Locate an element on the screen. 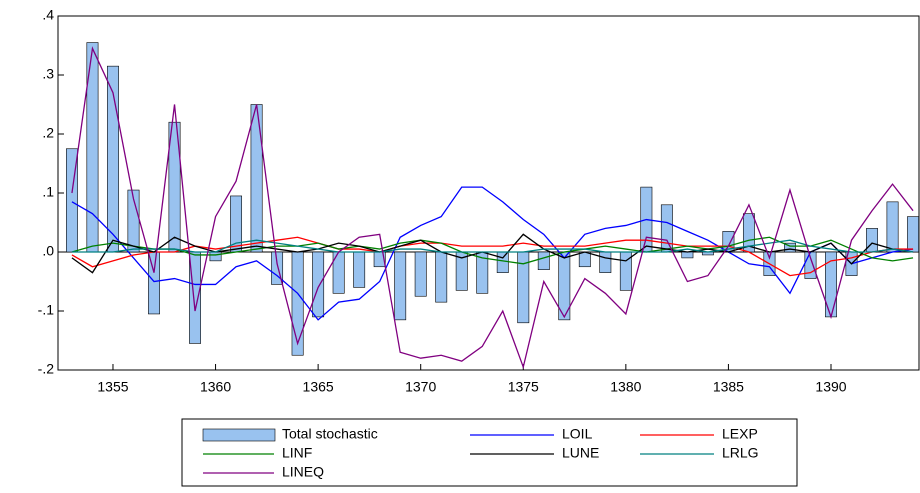 This screenshot has height=493, width=920. legend-label: LUNE is located at coordinates (580, 453).